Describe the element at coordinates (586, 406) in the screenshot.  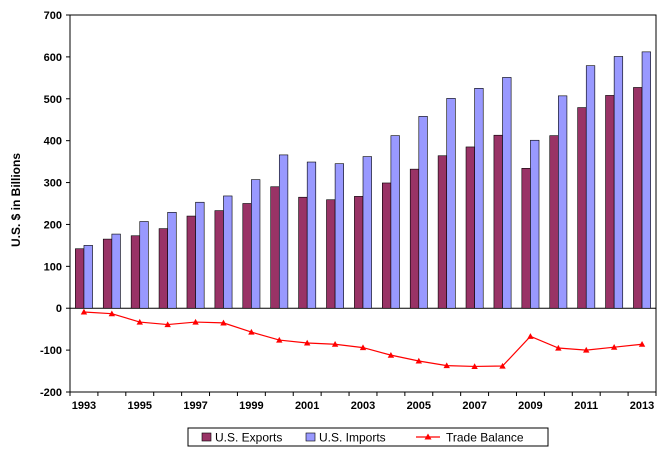
I see `x-tick-label: 2011` at that location.